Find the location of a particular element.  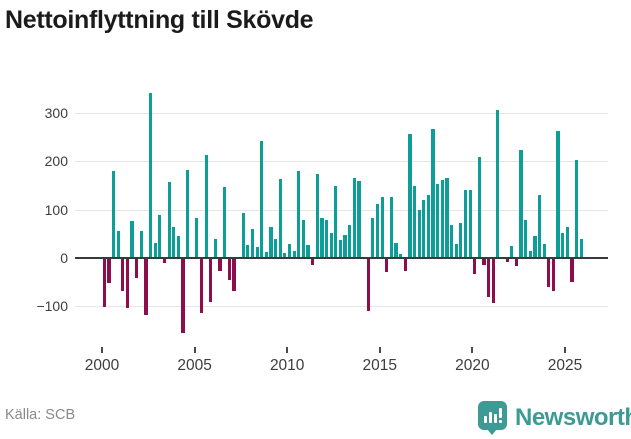

y-axis-label: 200 is located at coordinates (56, 161).